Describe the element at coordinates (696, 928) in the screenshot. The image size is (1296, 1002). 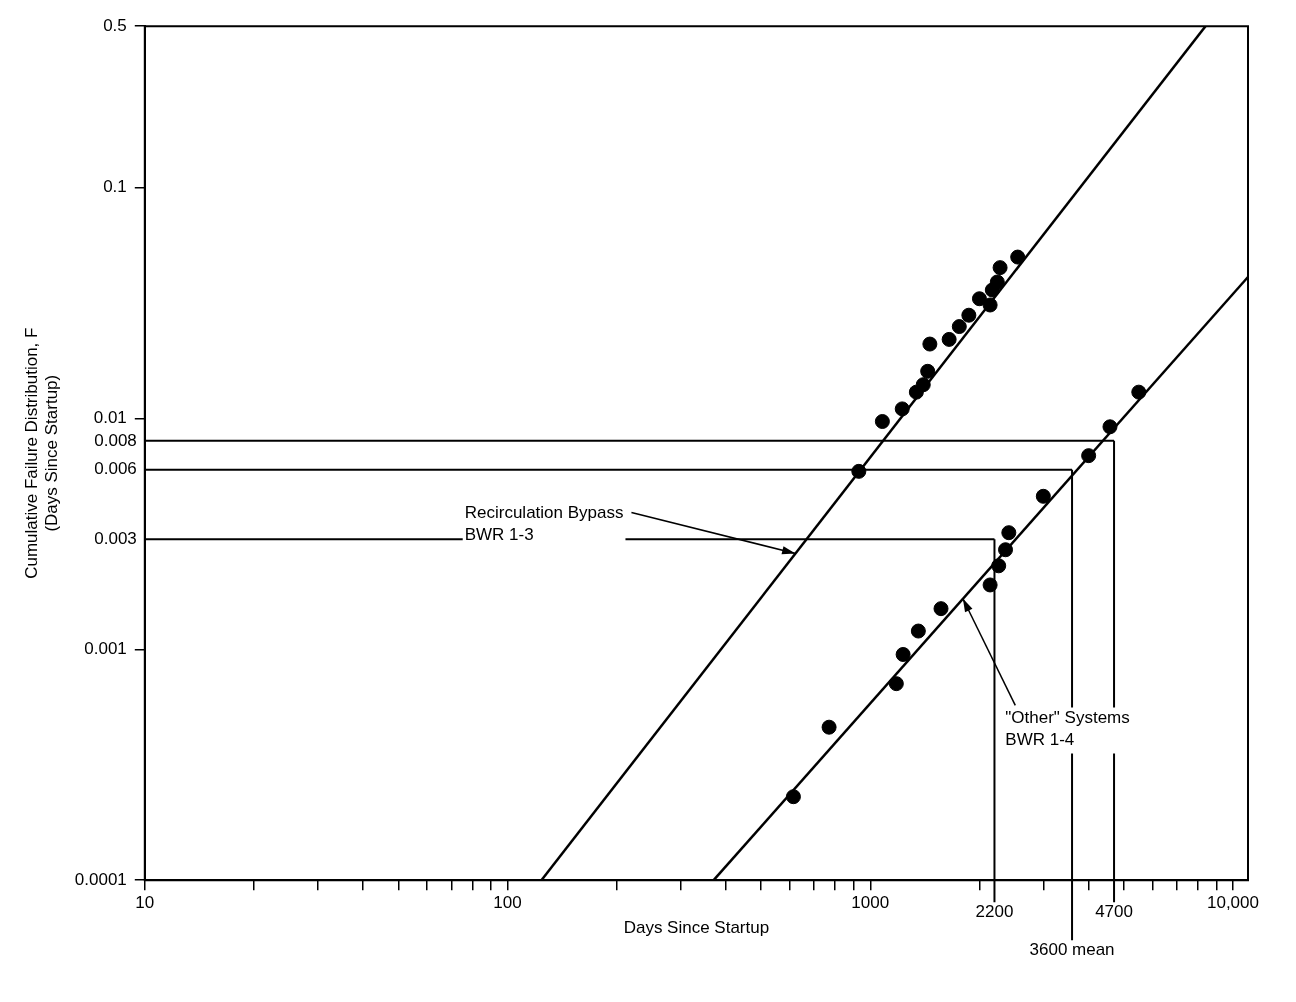
I see `x-axis-title: Days Since Startup` at that location.